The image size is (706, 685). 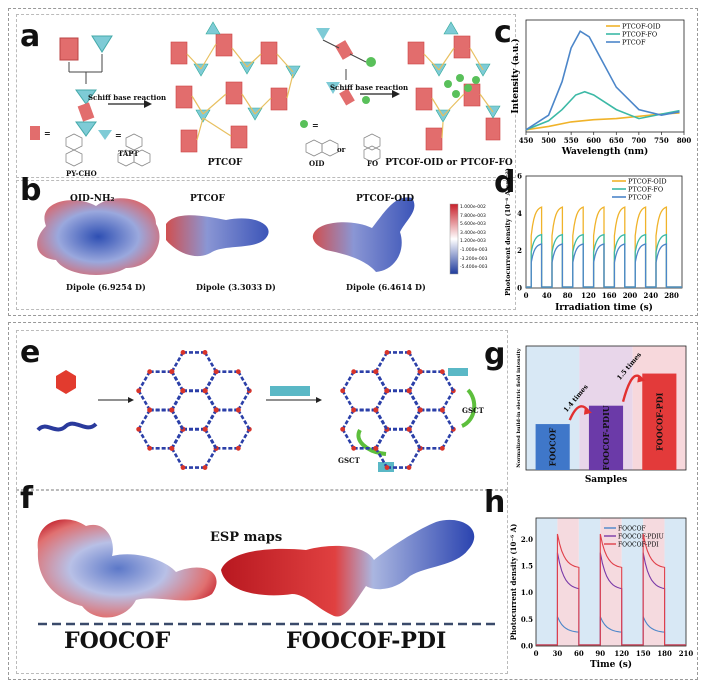 What do you see at coordinates (495, 354) in the screenshot?
I see `panel-label-g: g` at bounding box center [495, 354].